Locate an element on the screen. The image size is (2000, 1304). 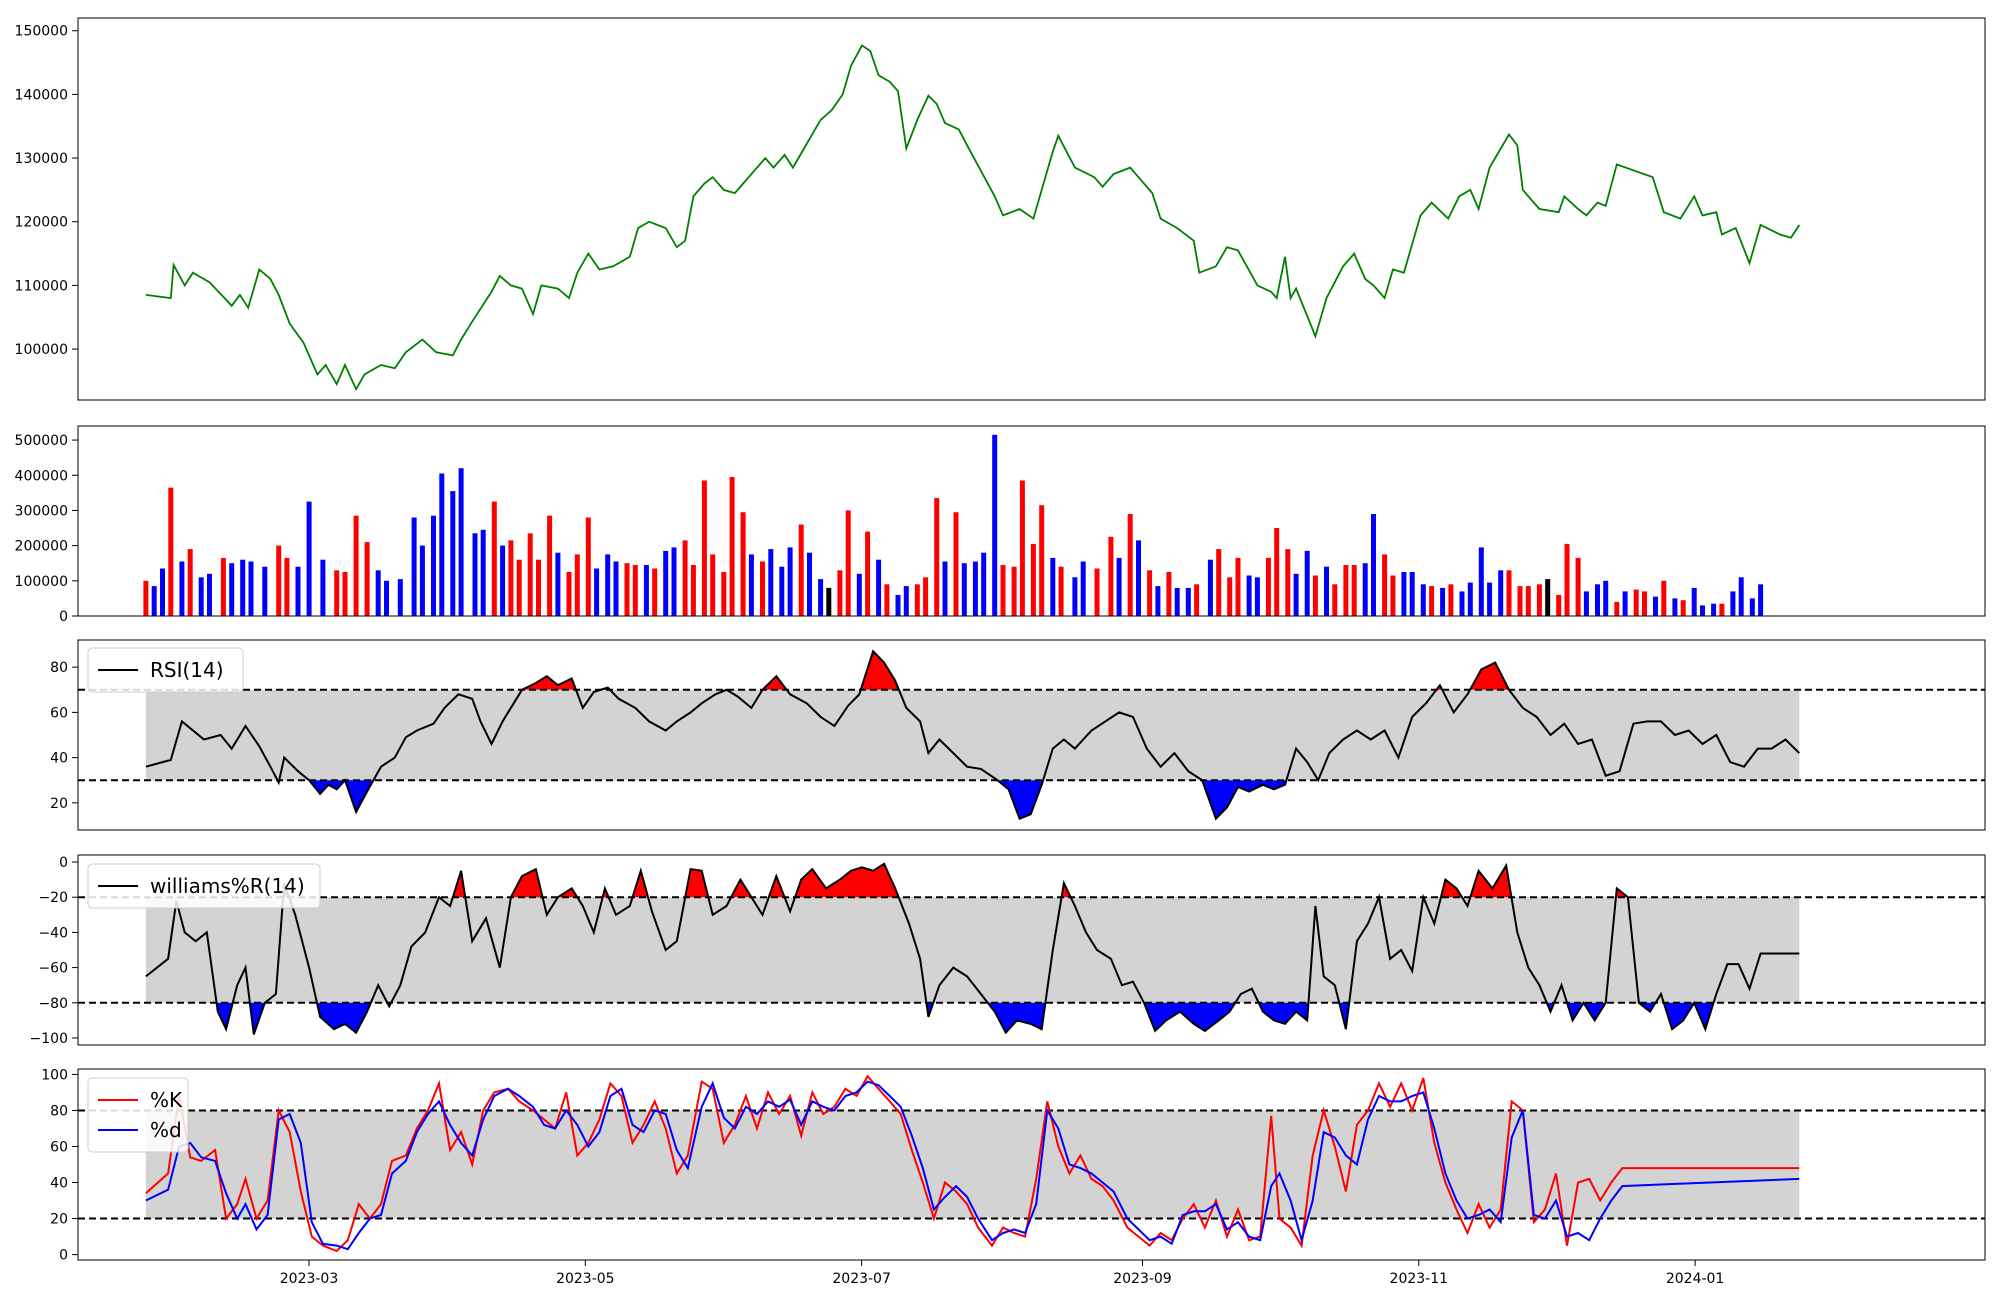
volume-axes: 0 100000 200000 300000 400000 500000 is located at coordinates (46, 529).